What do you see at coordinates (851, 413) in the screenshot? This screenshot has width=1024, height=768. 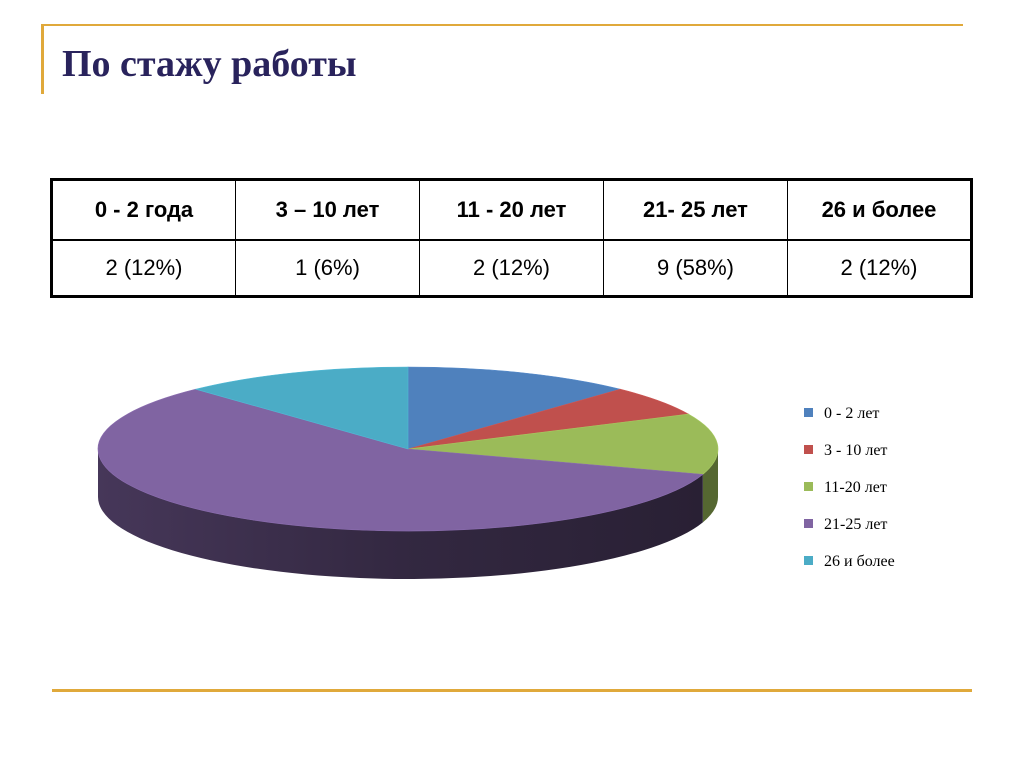 I see `legend-label: 0 - 2 лет` at bounding box center [851, 413].